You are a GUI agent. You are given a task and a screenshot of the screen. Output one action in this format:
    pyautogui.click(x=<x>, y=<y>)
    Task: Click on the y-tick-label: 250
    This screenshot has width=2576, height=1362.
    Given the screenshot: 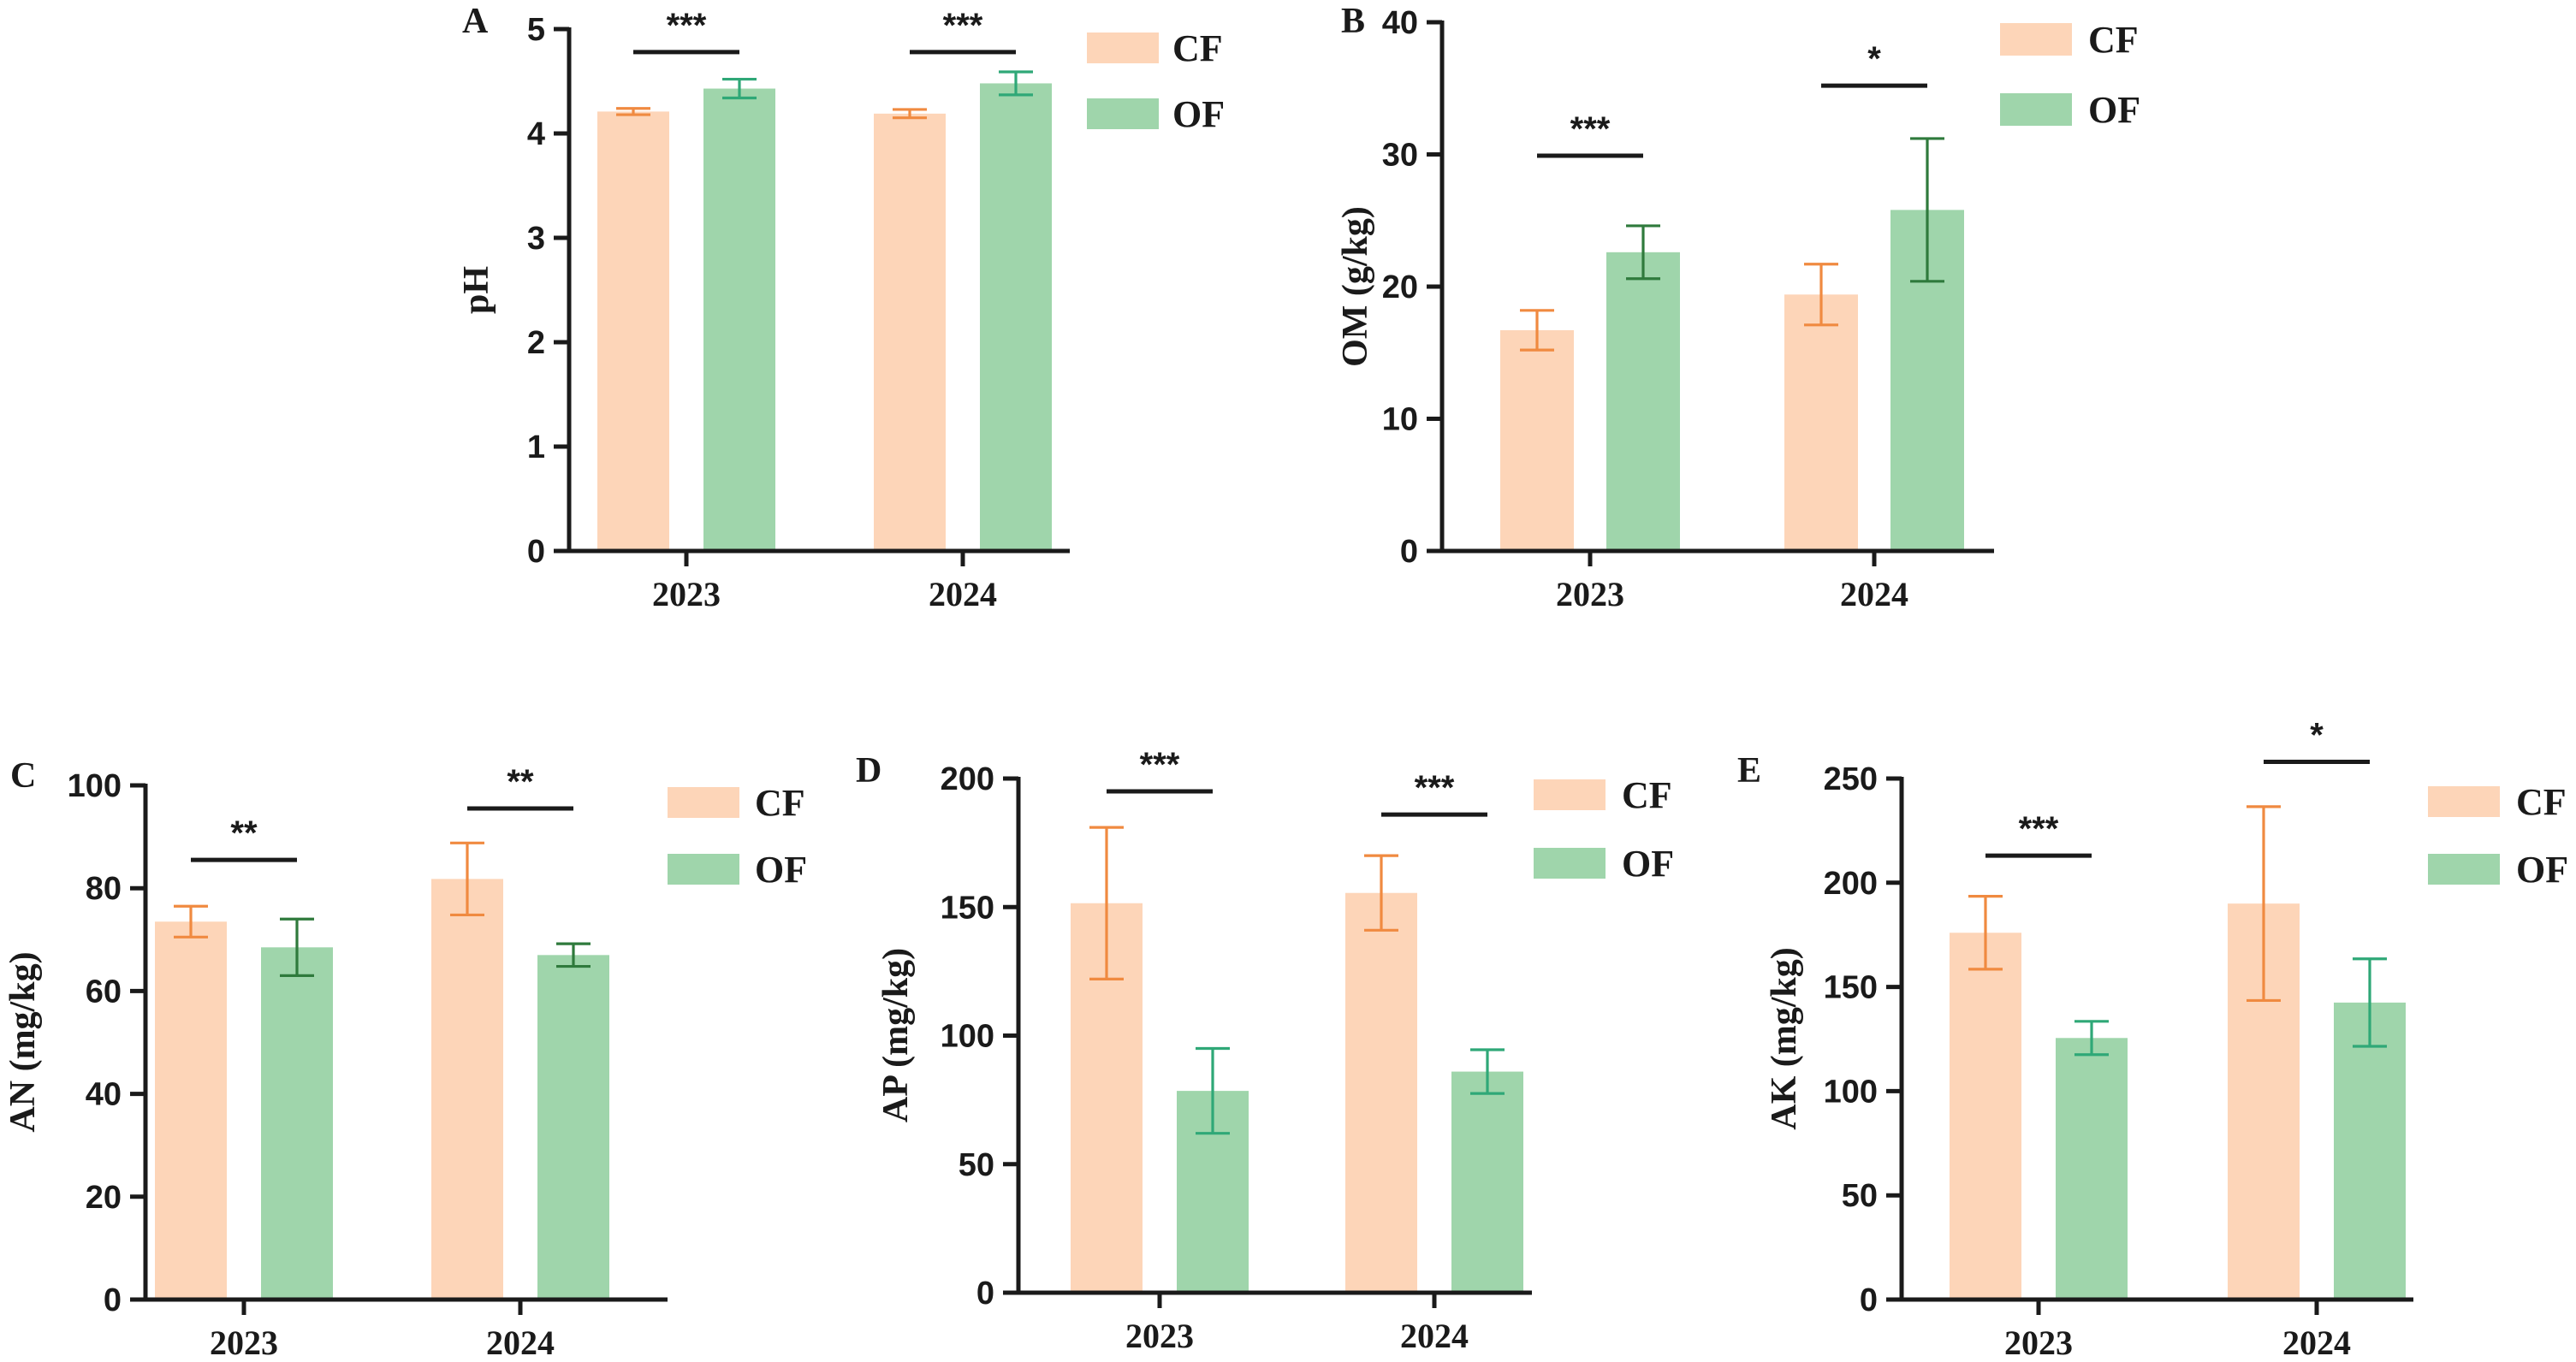 What is the action you would take?
    pyautogui.click(x=1851, y=779)
    